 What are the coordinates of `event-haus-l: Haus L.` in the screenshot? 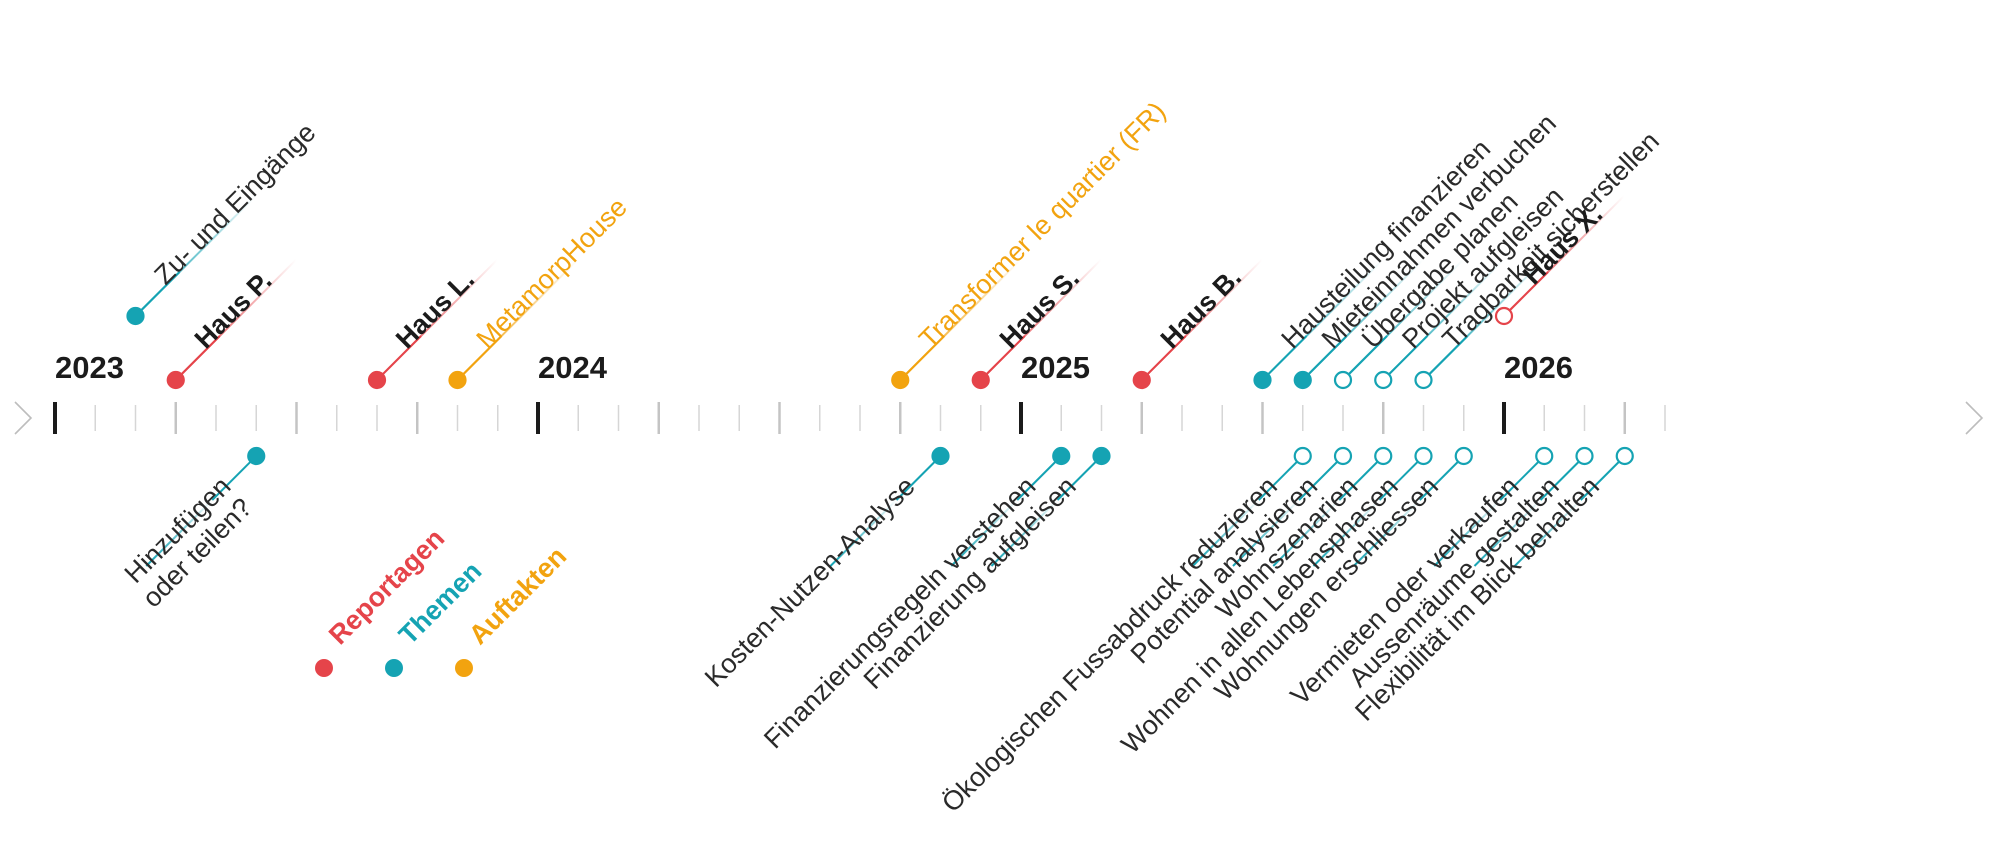 It's located at (432, 324).